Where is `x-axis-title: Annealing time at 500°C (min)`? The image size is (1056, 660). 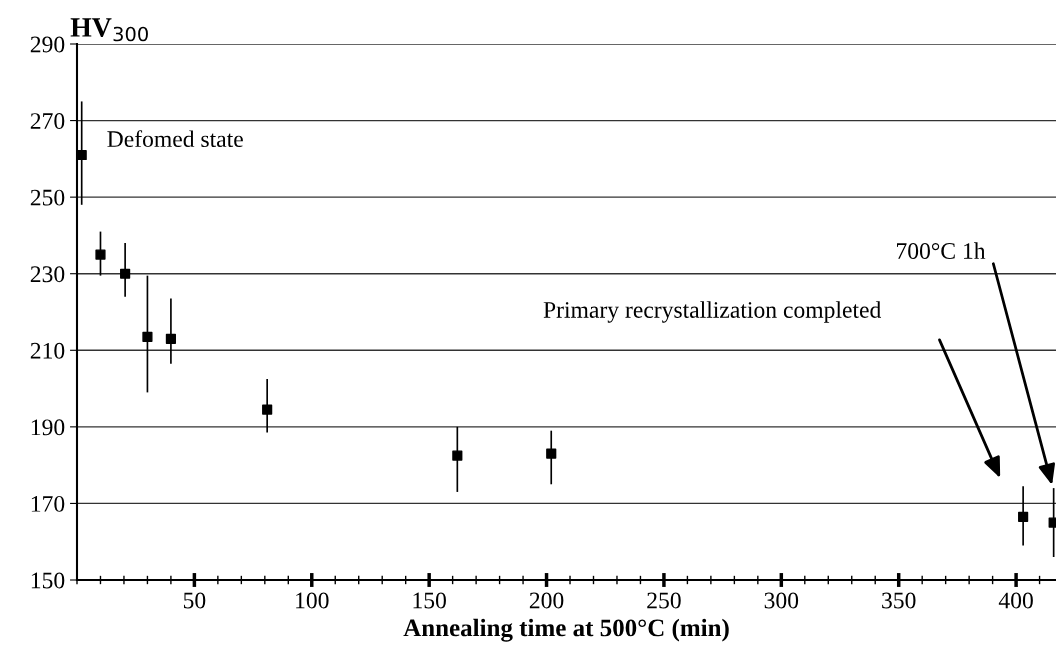
x-axis-title: Annealing time at 500°C (min) is located at coordinates (566, 630).